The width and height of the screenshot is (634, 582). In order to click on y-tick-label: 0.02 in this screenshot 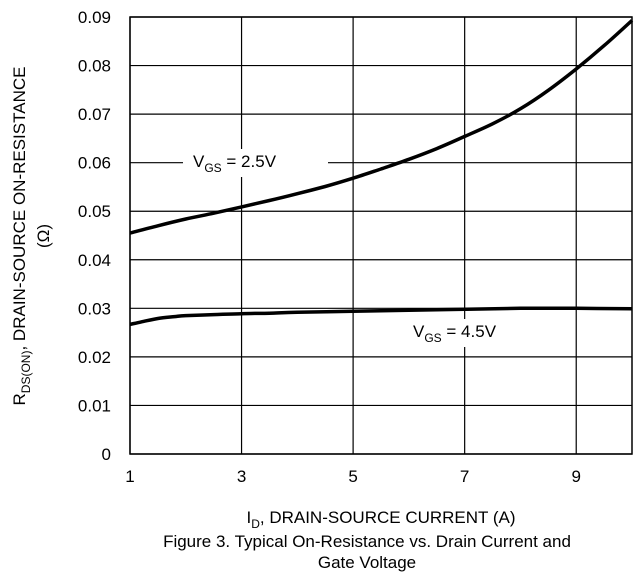, I will do `click(94, 357)`.